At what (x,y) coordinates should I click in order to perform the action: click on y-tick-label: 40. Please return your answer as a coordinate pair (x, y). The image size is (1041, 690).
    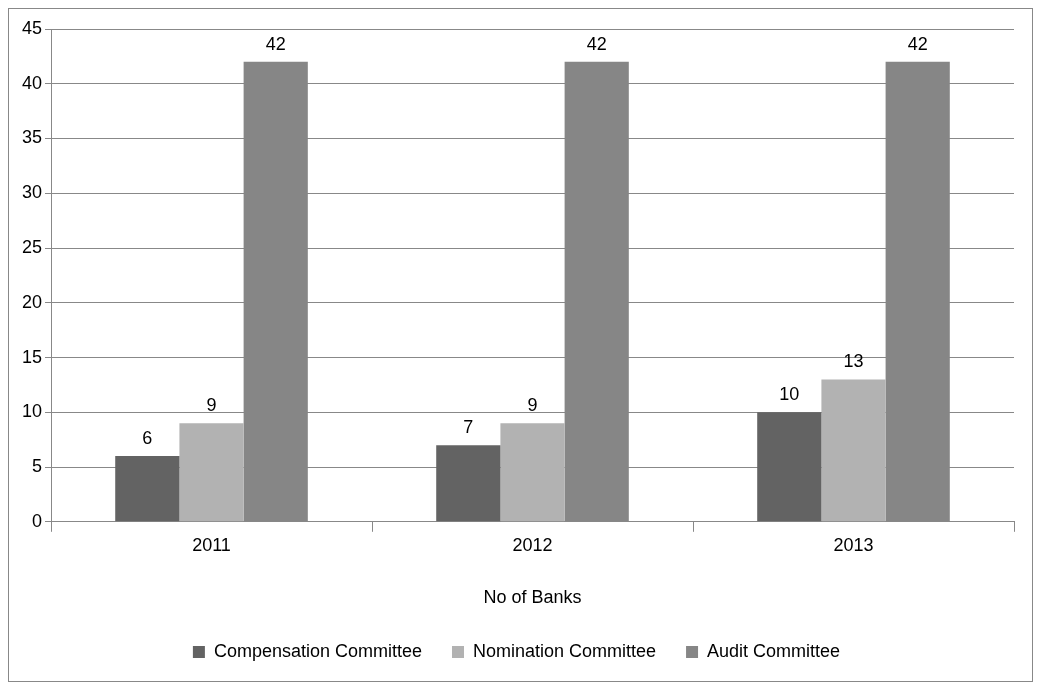
    Looking at the image, I should click on (32, 82).